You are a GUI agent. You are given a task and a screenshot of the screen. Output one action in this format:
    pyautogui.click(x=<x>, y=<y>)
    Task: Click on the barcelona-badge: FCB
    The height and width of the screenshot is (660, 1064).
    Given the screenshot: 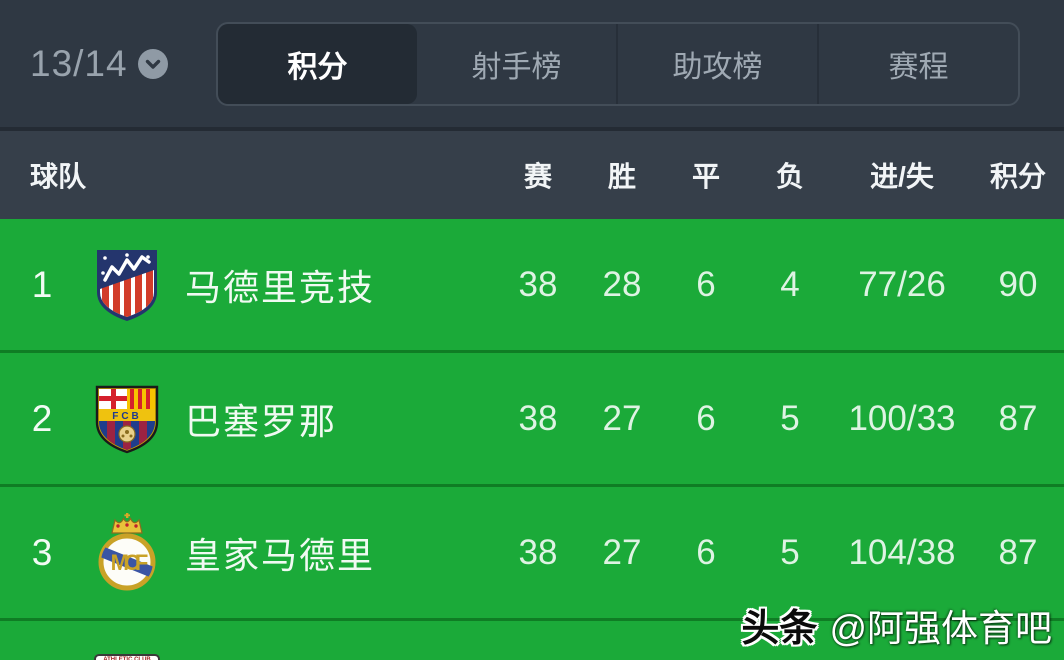 What is the action you would take?
    pyautogui.click(x=127, y=419)
    